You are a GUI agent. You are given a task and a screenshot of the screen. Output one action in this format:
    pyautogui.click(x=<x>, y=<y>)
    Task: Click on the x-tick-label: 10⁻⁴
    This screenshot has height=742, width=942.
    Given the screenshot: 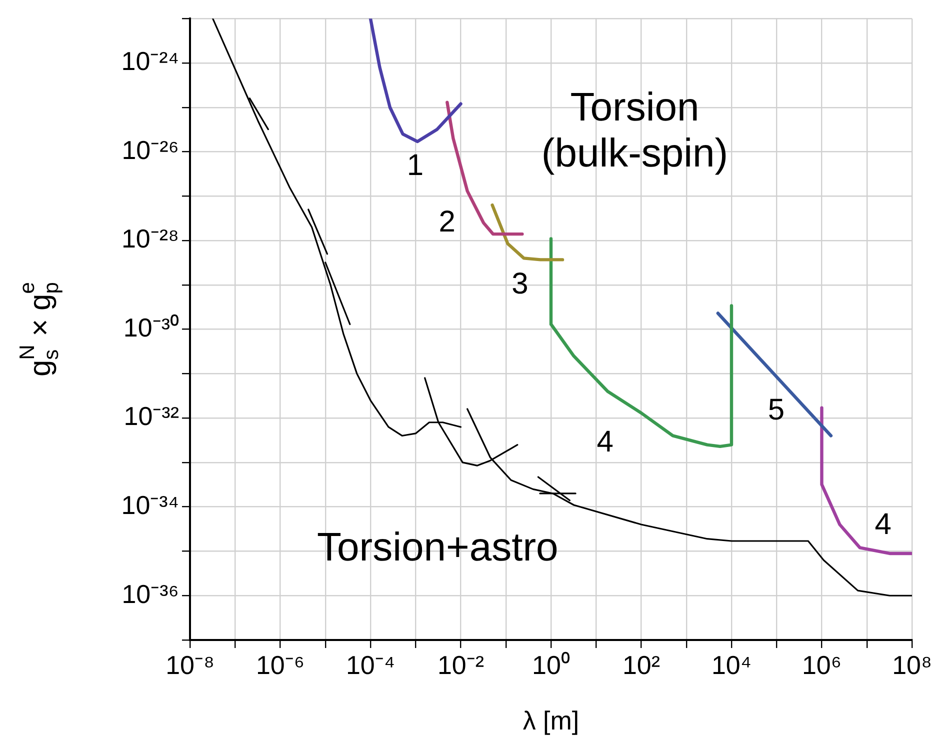 What is the action you would take?
    pyautogui.click(x=371, y=665)
    